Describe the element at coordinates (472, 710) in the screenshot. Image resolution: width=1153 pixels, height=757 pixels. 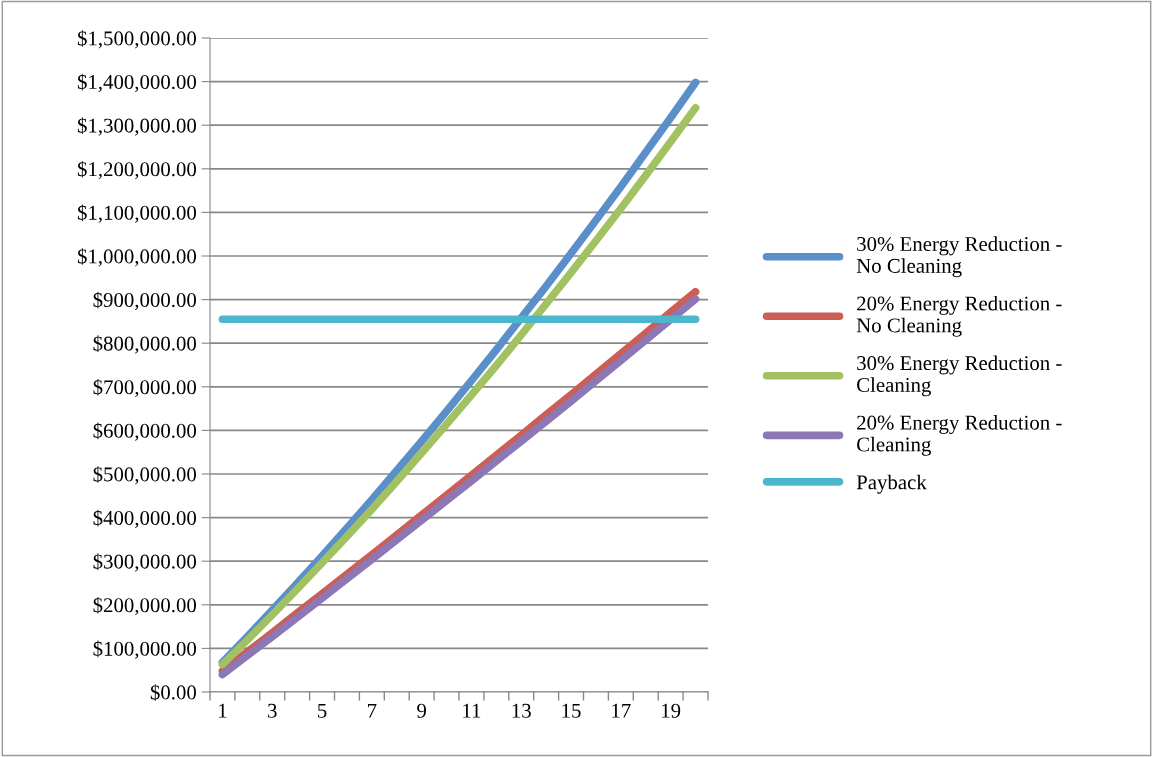
I see `x-tick-label: 11` at that location.